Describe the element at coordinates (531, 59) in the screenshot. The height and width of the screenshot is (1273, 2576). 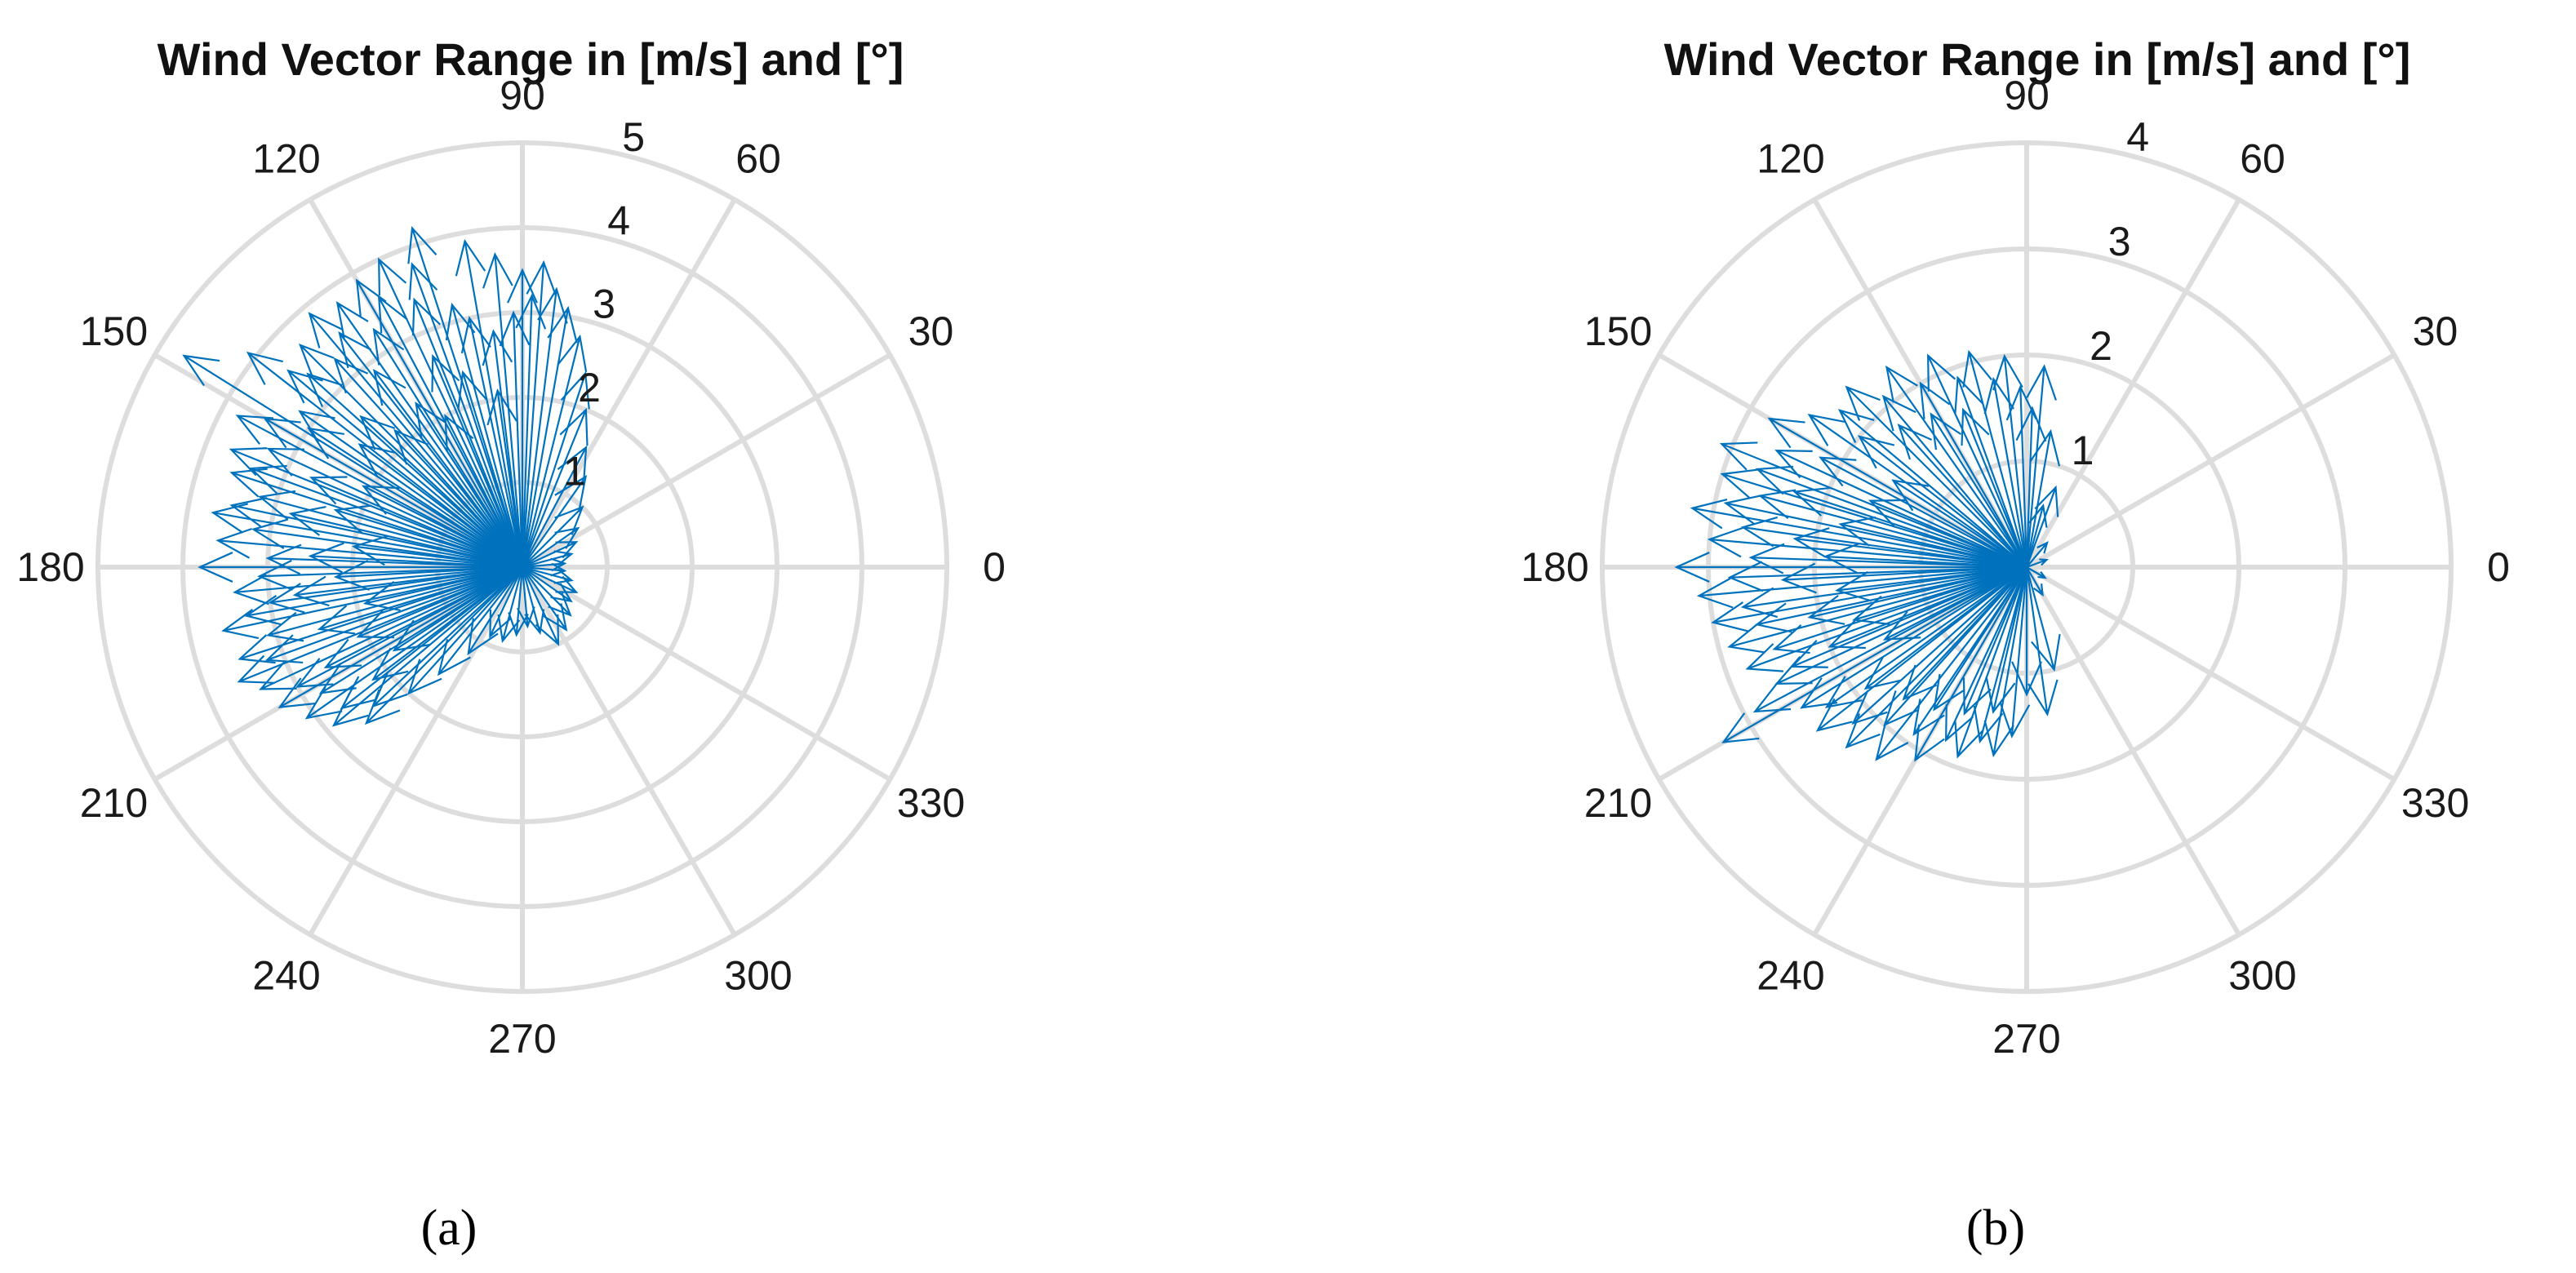
I see `chart-title-a: Wind Vector Range in [m/s] and [°]` at that location.